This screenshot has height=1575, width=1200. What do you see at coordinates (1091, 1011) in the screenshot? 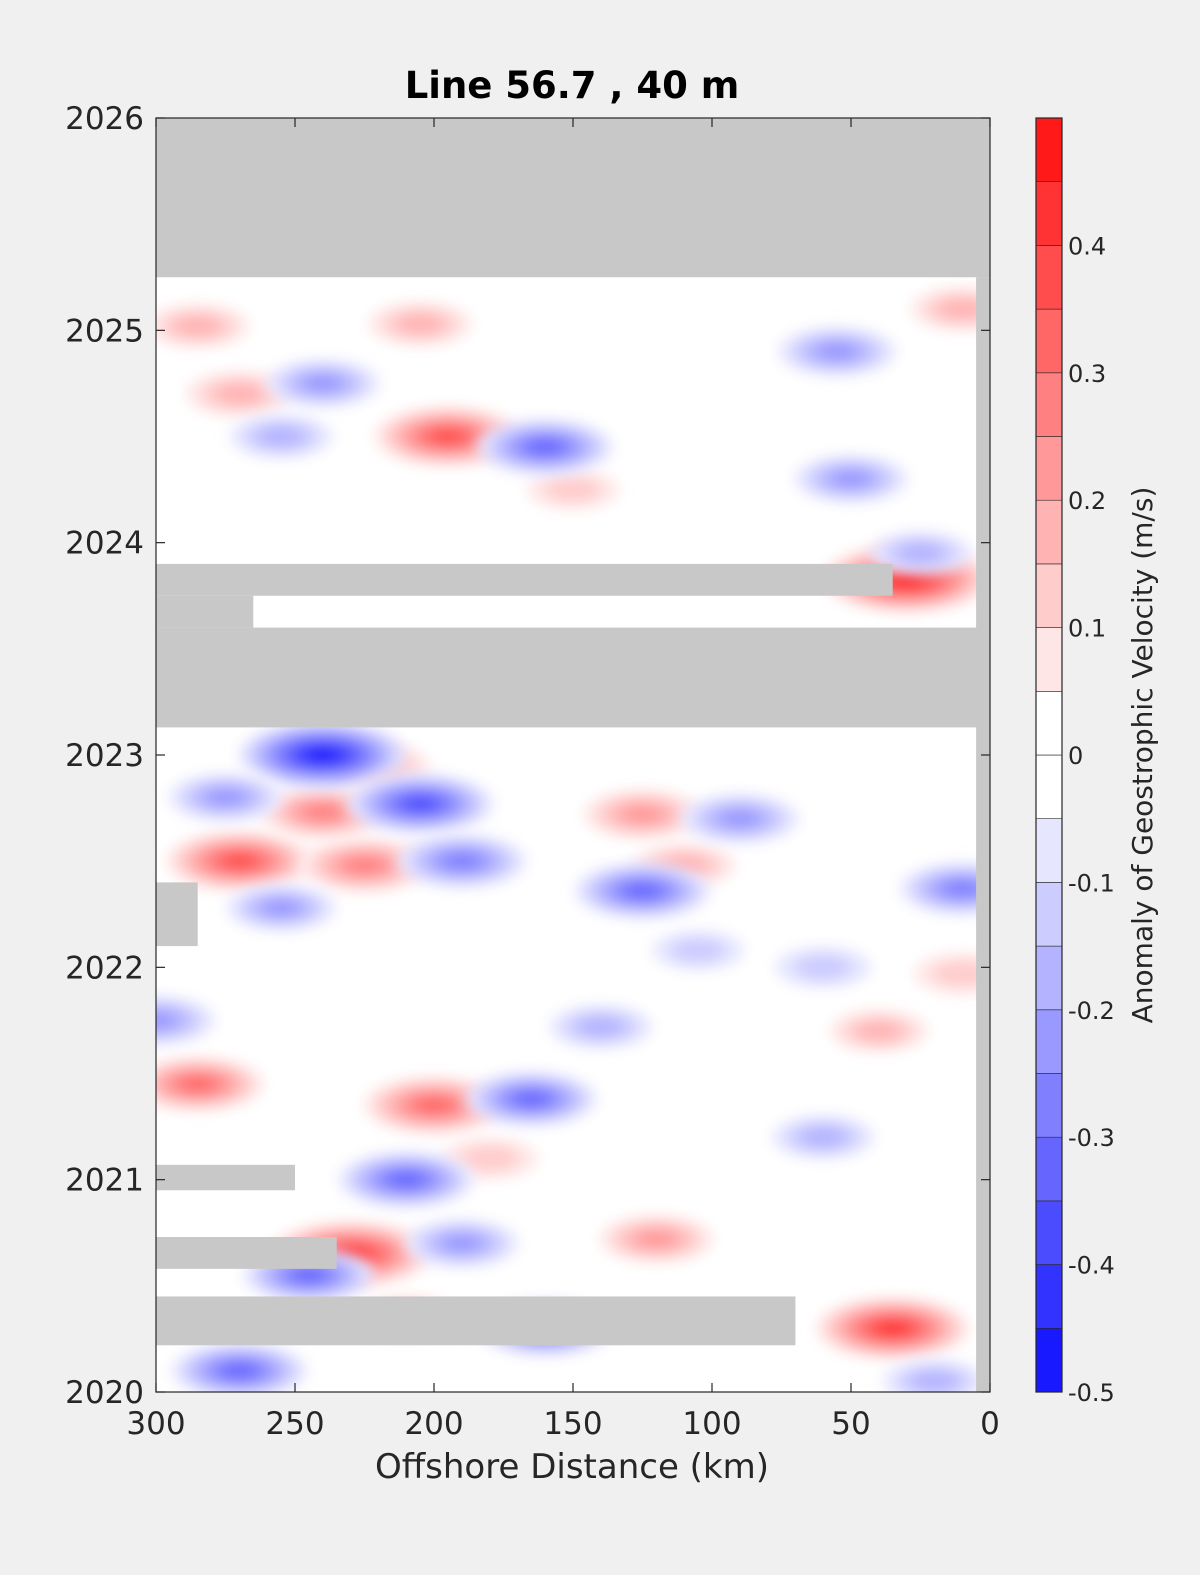
I see `colorbar-tick-label: -0.2` at bounding box center [1091, 1011].